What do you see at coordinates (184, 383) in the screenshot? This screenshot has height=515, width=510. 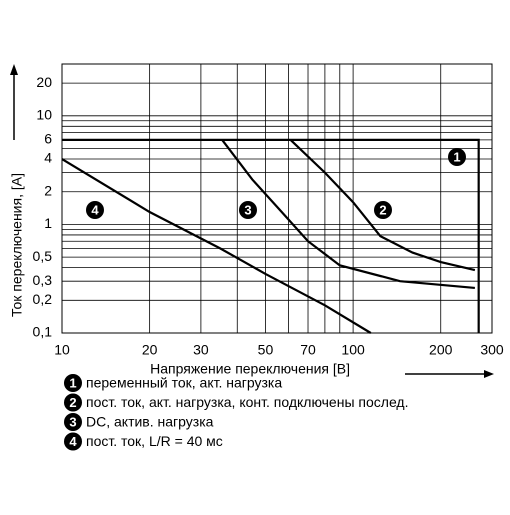 I see `legend-text: переменный ток, акт. нагрузка` at bounding box center [184, 383].